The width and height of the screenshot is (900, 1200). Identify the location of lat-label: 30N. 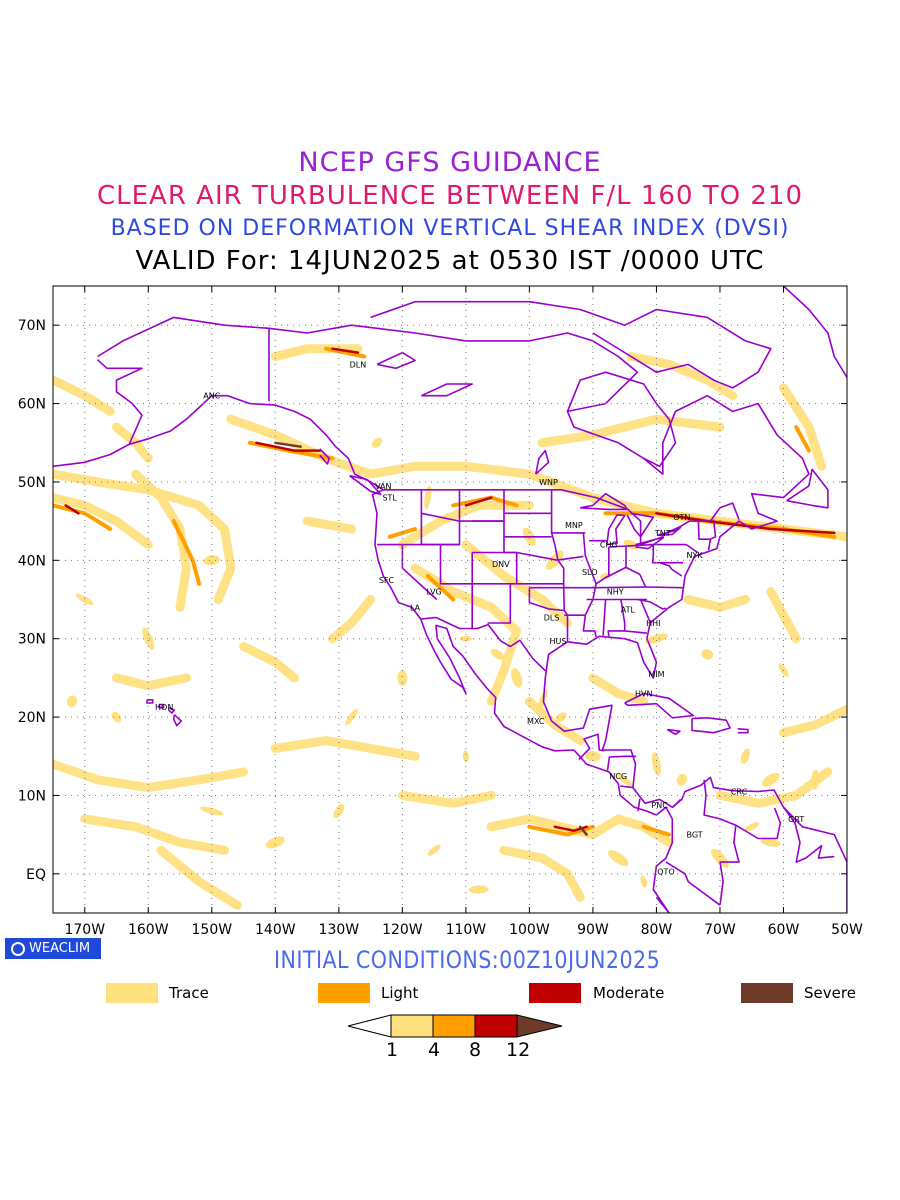
(32, 640).